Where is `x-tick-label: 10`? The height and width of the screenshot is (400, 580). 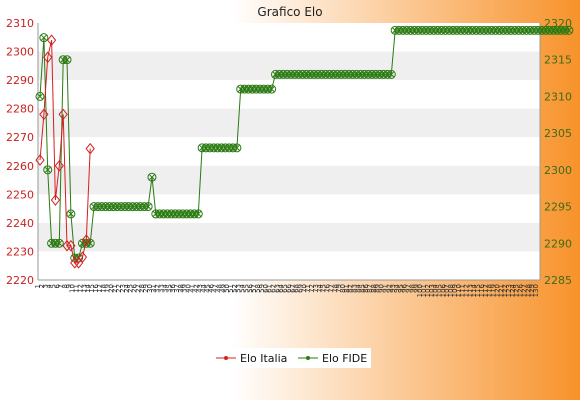
x-tick-label: 10 is located at coordinates (73, 288).